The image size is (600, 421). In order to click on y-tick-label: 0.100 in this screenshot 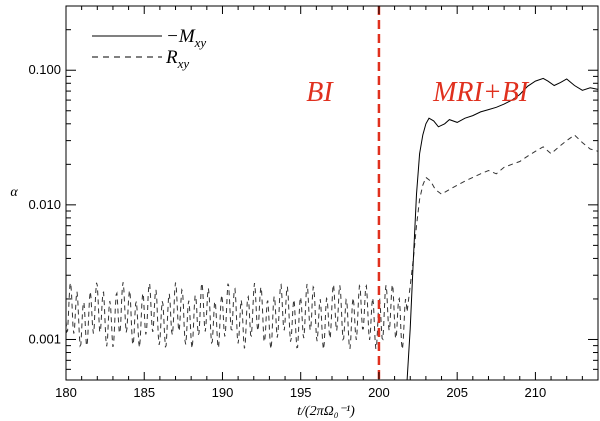, I will do `click(44, 69)`.